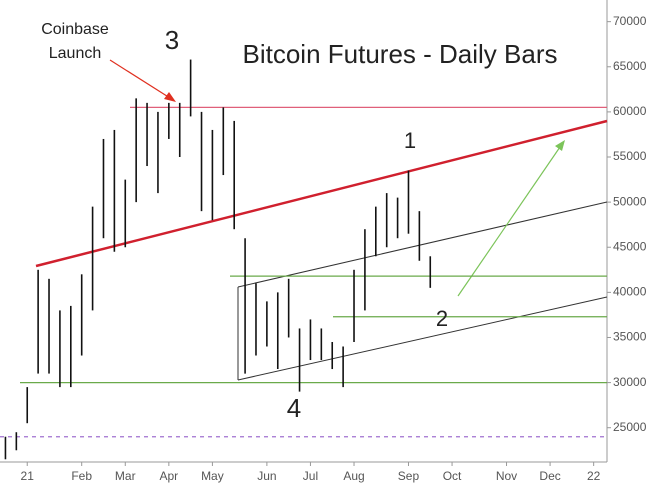 This screenshot has width=650, height=491. I want to click on annotation: Coinbase, so click(75, 29).